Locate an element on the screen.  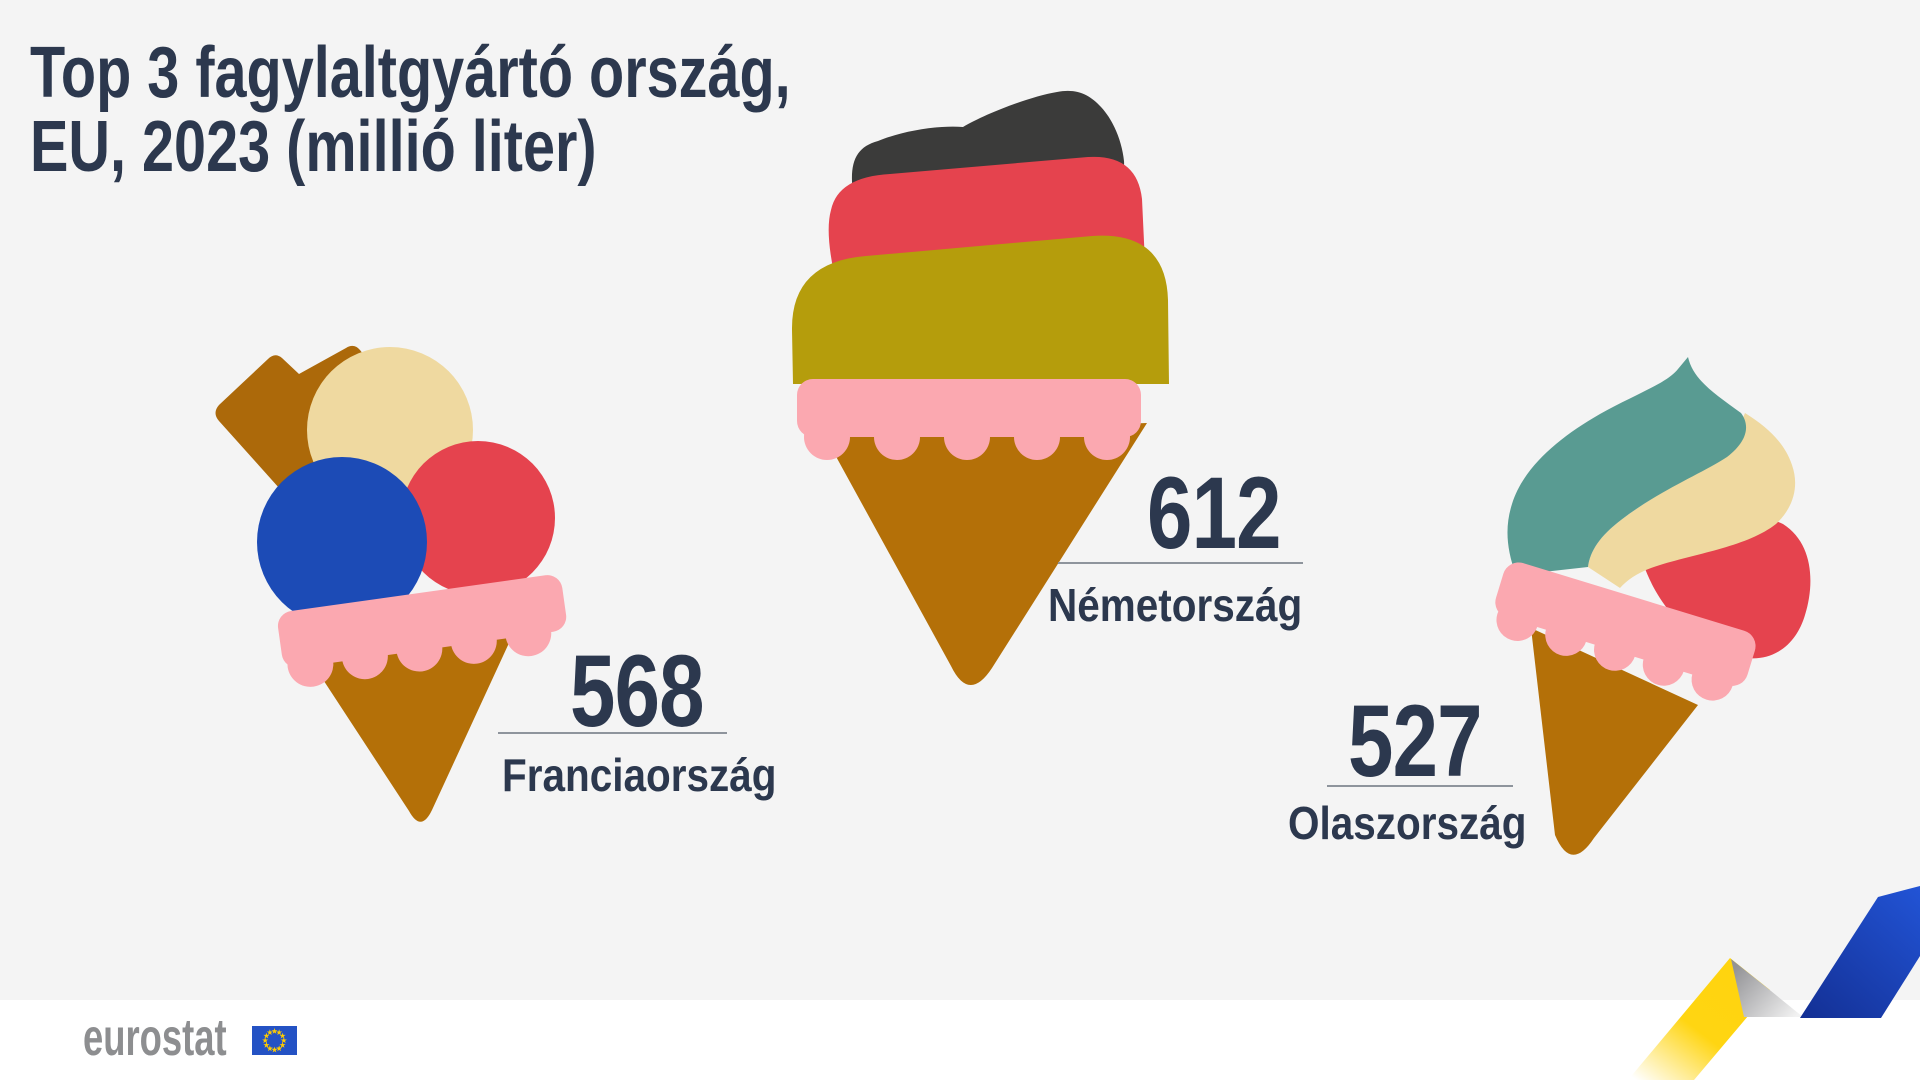
value-underline-france is located at coordinates (612, 733).